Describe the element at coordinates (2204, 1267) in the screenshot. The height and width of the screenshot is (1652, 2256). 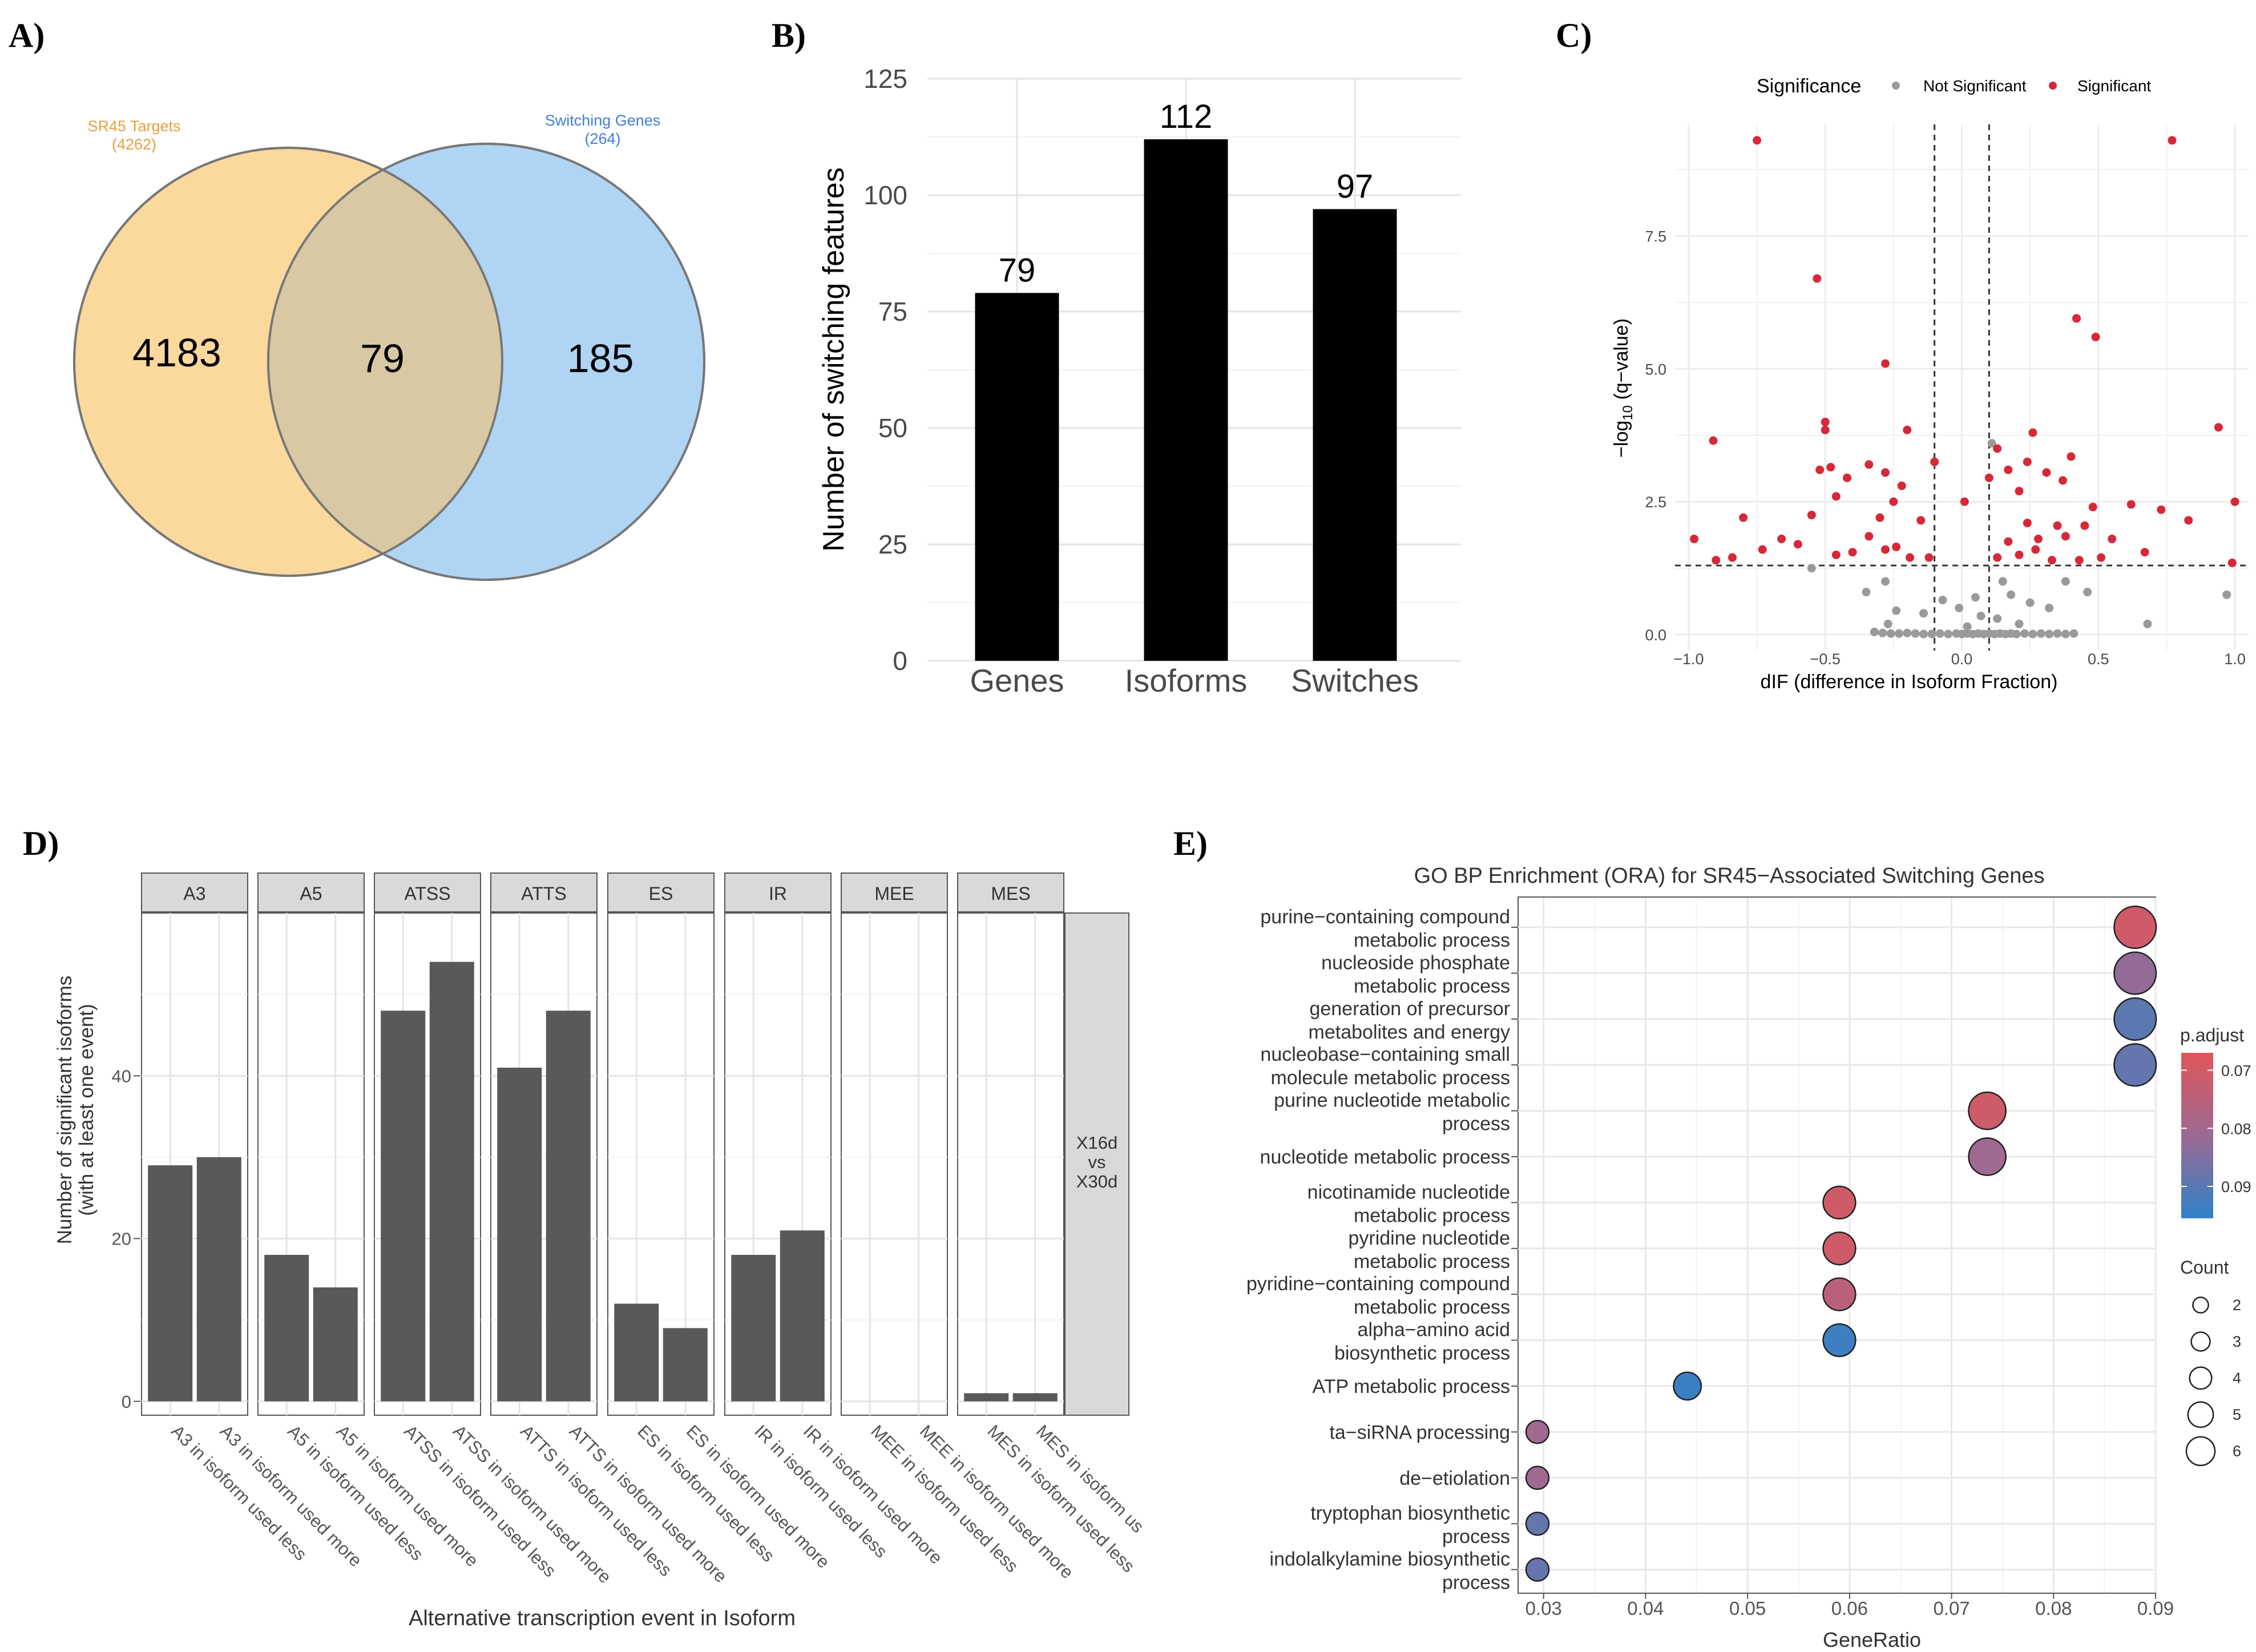
I see `count-legend-title: Count` at that location.